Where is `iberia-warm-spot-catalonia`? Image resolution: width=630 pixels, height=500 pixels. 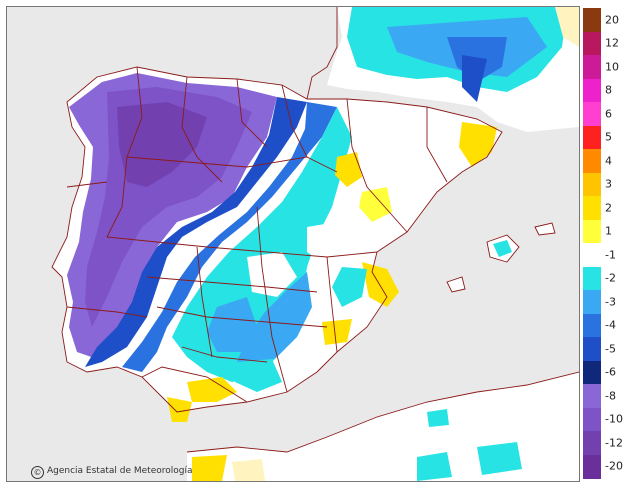
iberia-warm-spot-catalonia is located at coordinates (478, 144).